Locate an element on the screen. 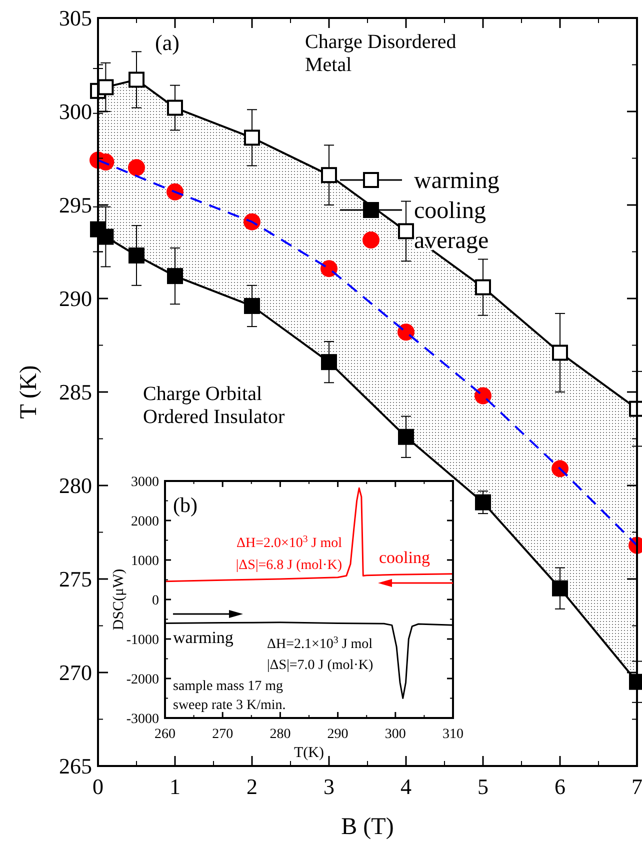 This screenshot has height=842, width=642. y-tick-label: 0 is located at coordinates (155, 600).